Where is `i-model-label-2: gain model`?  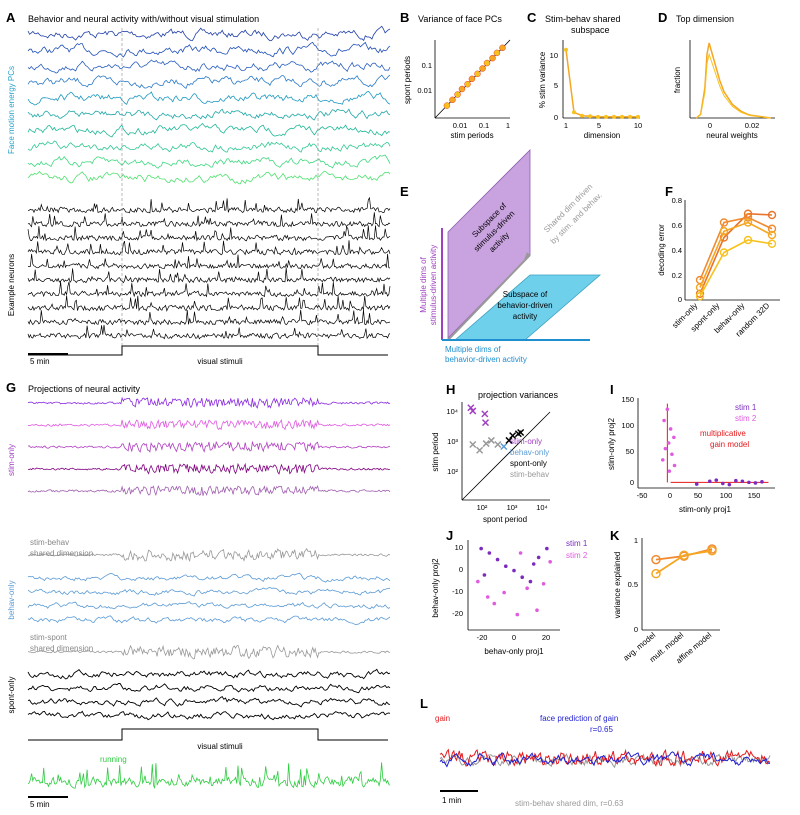
i-model-label-2: gain model is located at coordinates (729, 444).